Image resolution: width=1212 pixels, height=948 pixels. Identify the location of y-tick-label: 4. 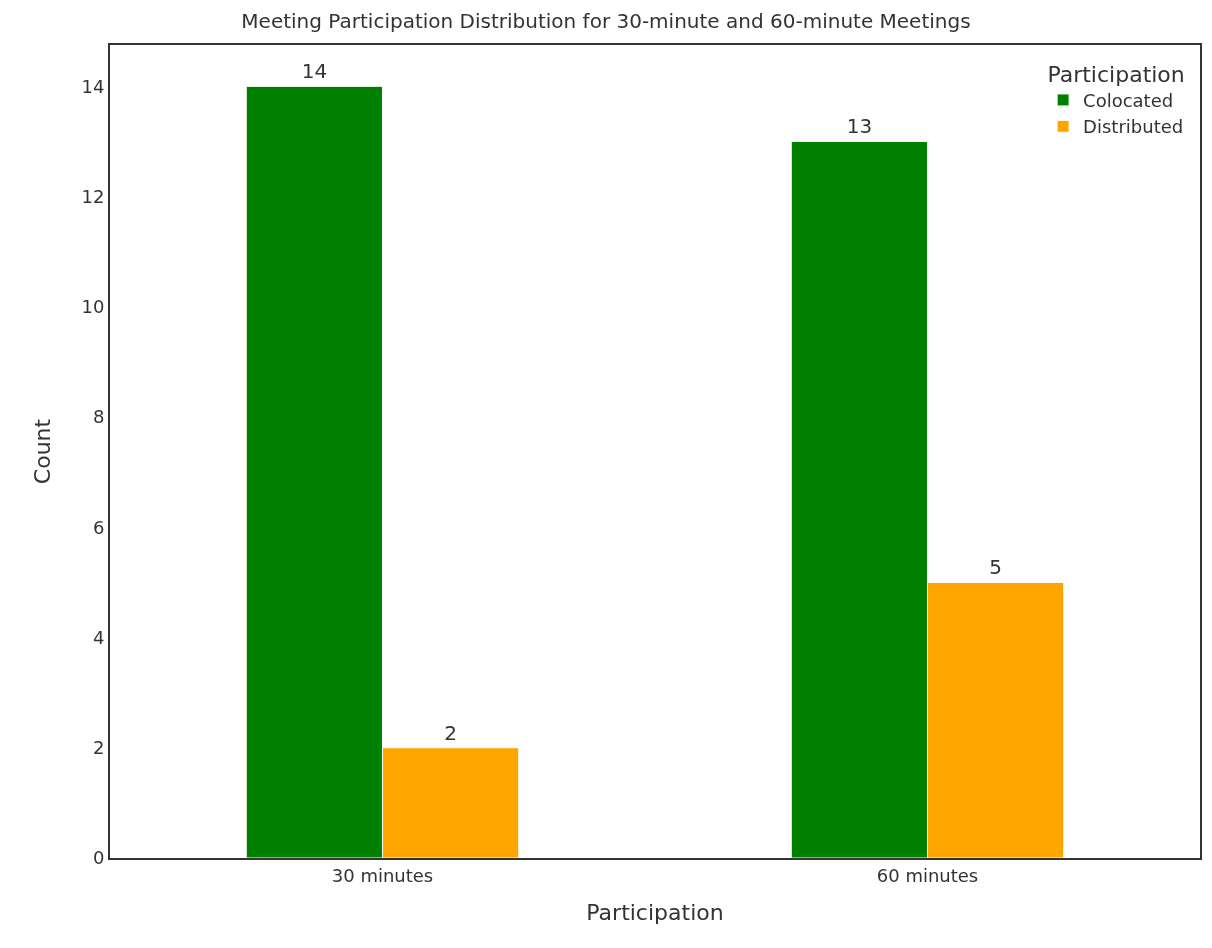
(98, 637).